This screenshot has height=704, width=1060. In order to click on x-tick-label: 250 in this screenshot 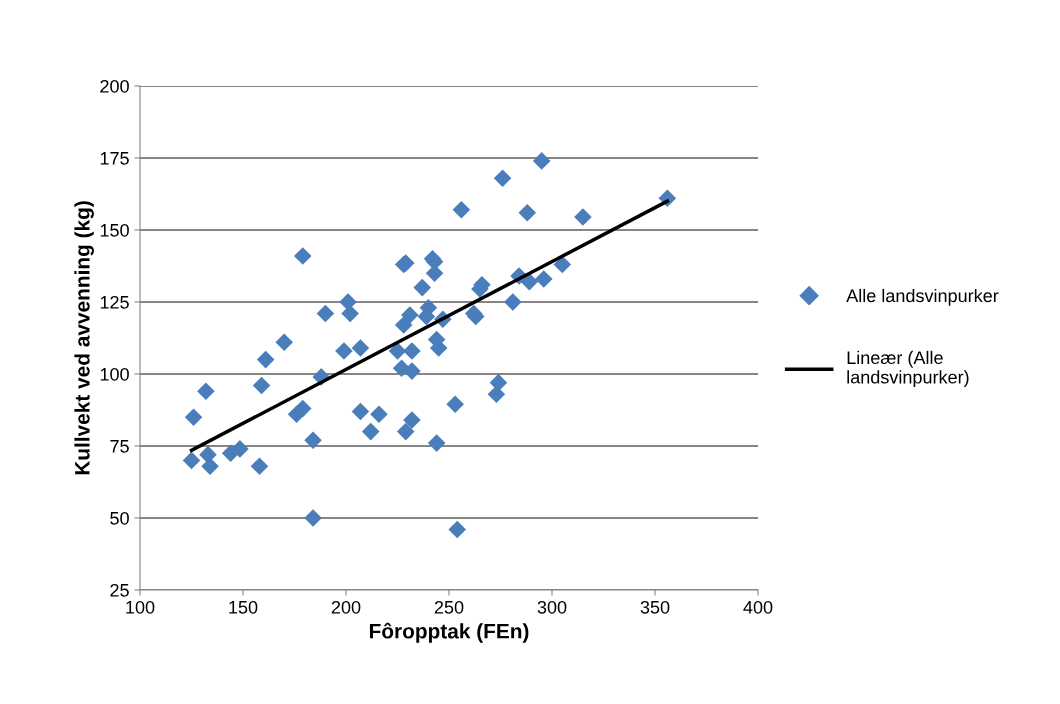, I will do `click(449, 607)`.